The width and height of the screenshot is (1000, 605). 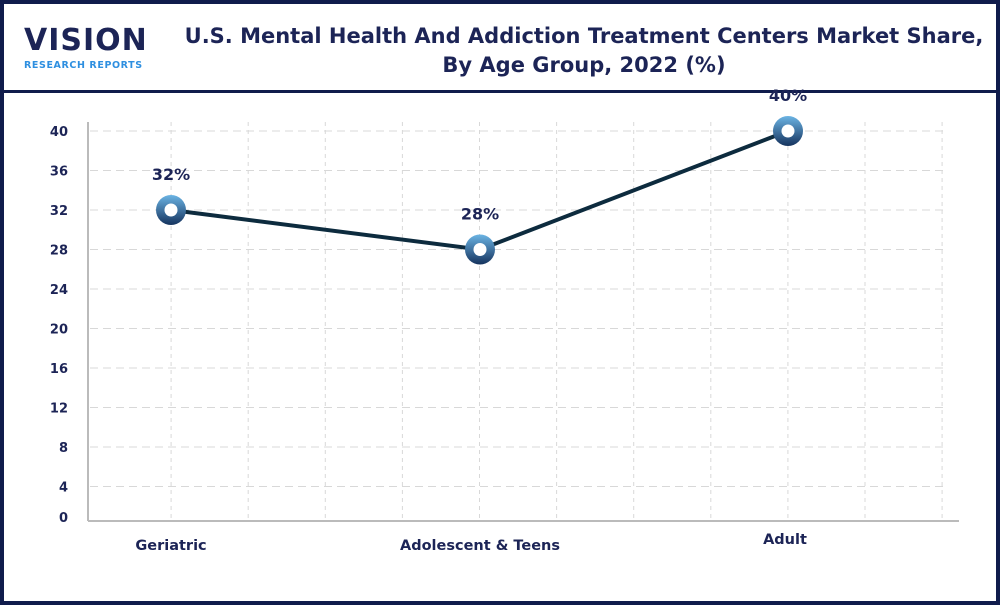 What do you see at coordinates (480, 214) in the screenshot?
I see `data-label: 28%` at bounding box center [480, 214].